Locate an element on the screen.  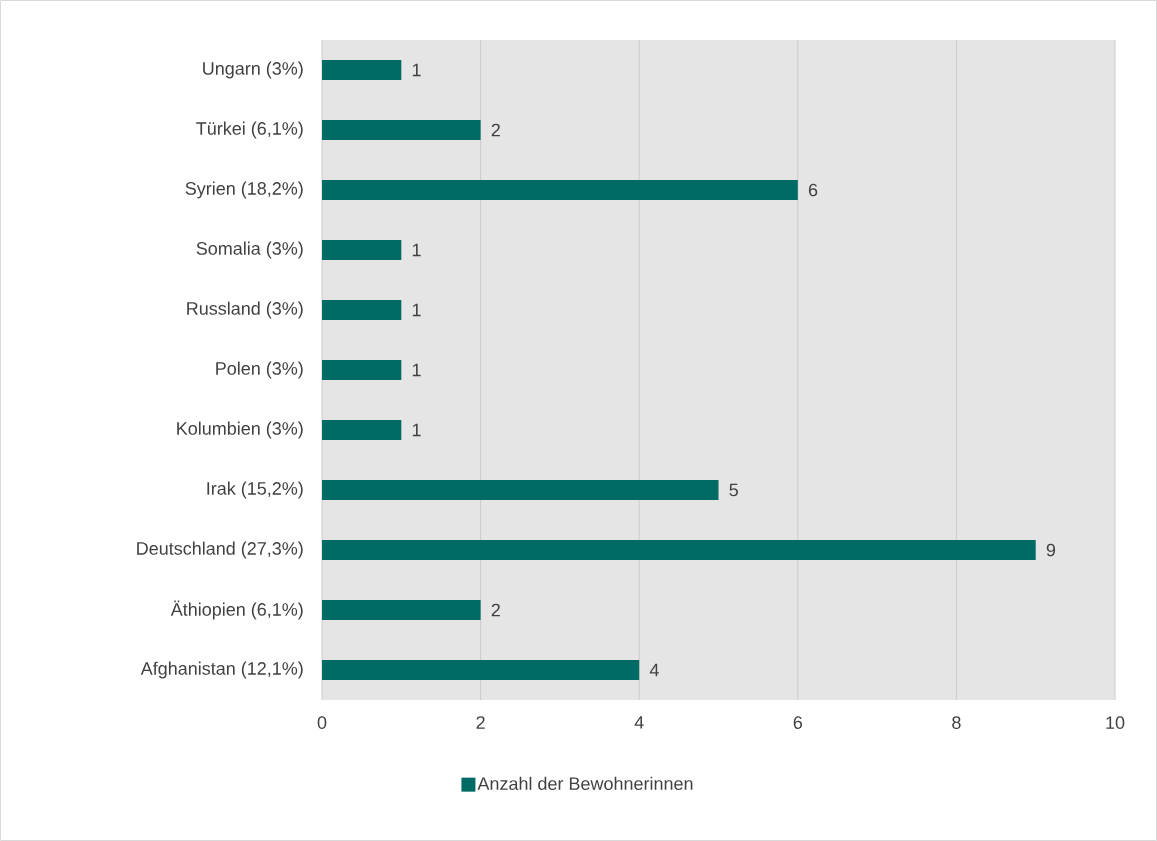
y-tick-label: Türkei (6,1%) is located at coordinates (249, 130).